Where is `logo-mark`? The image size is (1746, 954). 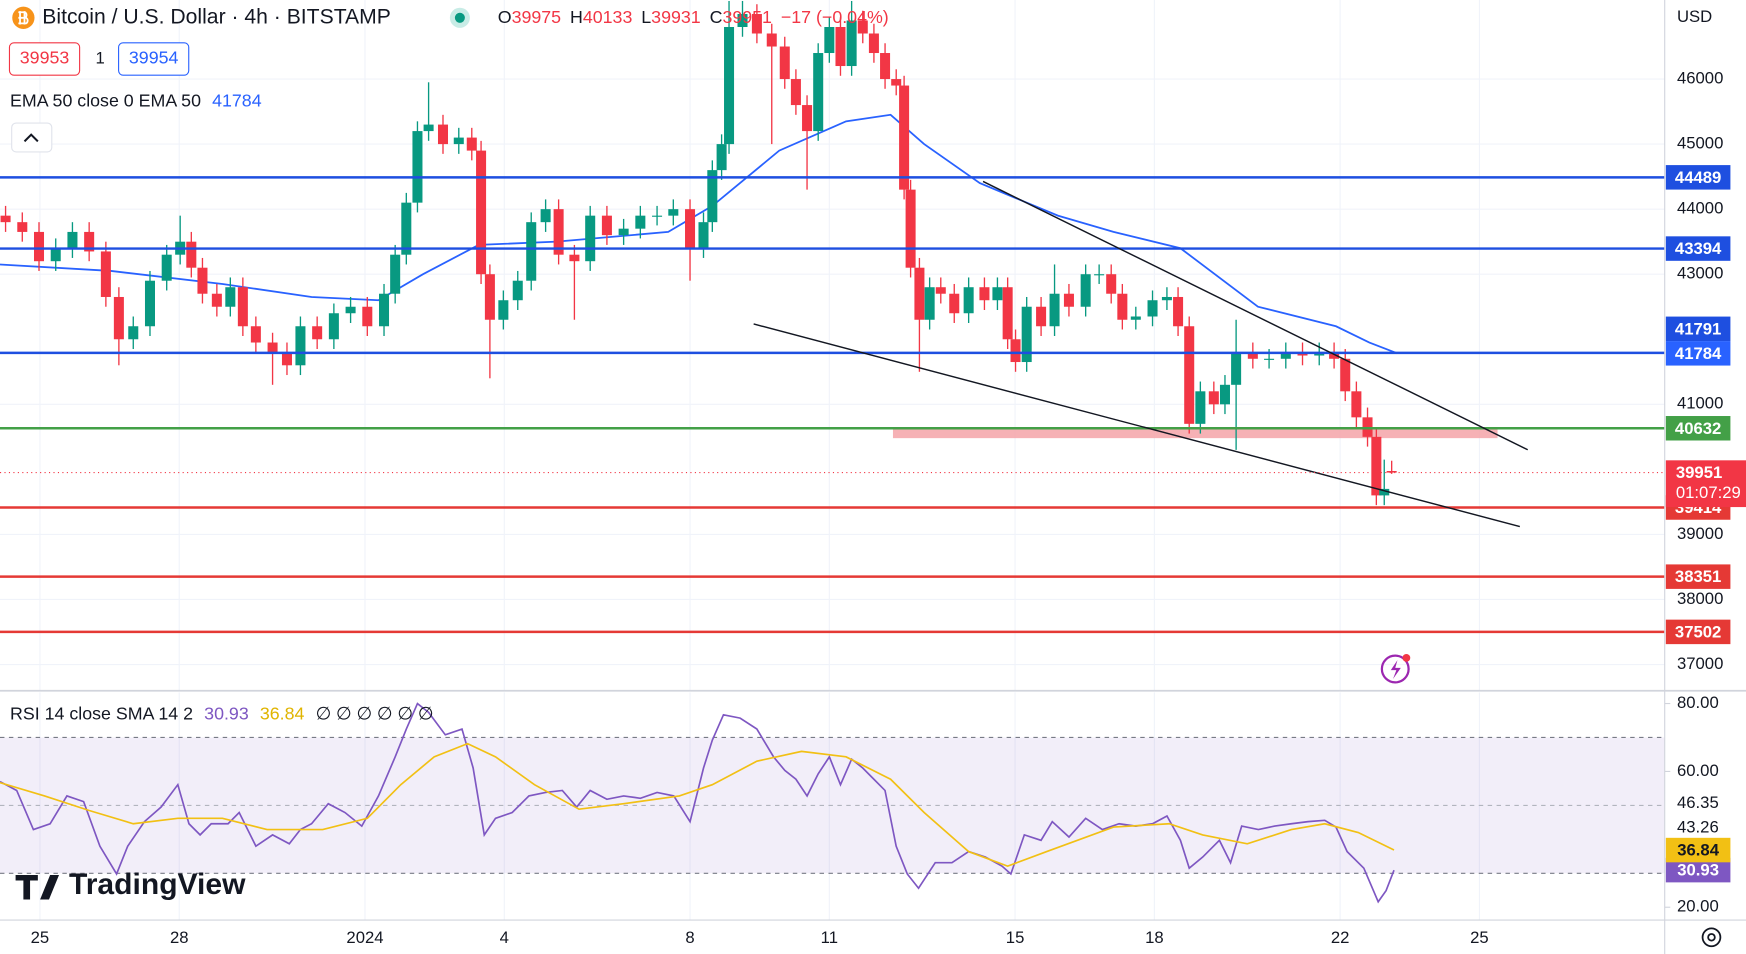 logo-mark is located at coordinates (37, 887).